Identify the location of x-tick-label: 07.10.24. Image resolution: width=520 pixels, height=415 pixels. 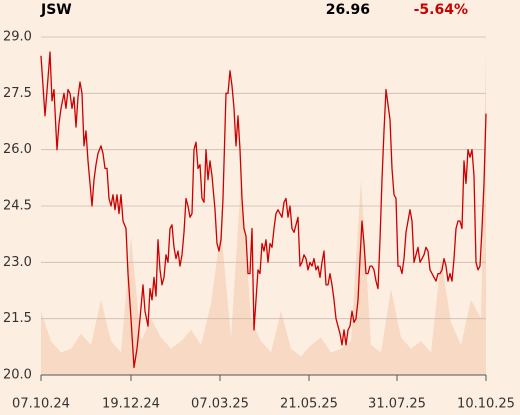
(41, 404).